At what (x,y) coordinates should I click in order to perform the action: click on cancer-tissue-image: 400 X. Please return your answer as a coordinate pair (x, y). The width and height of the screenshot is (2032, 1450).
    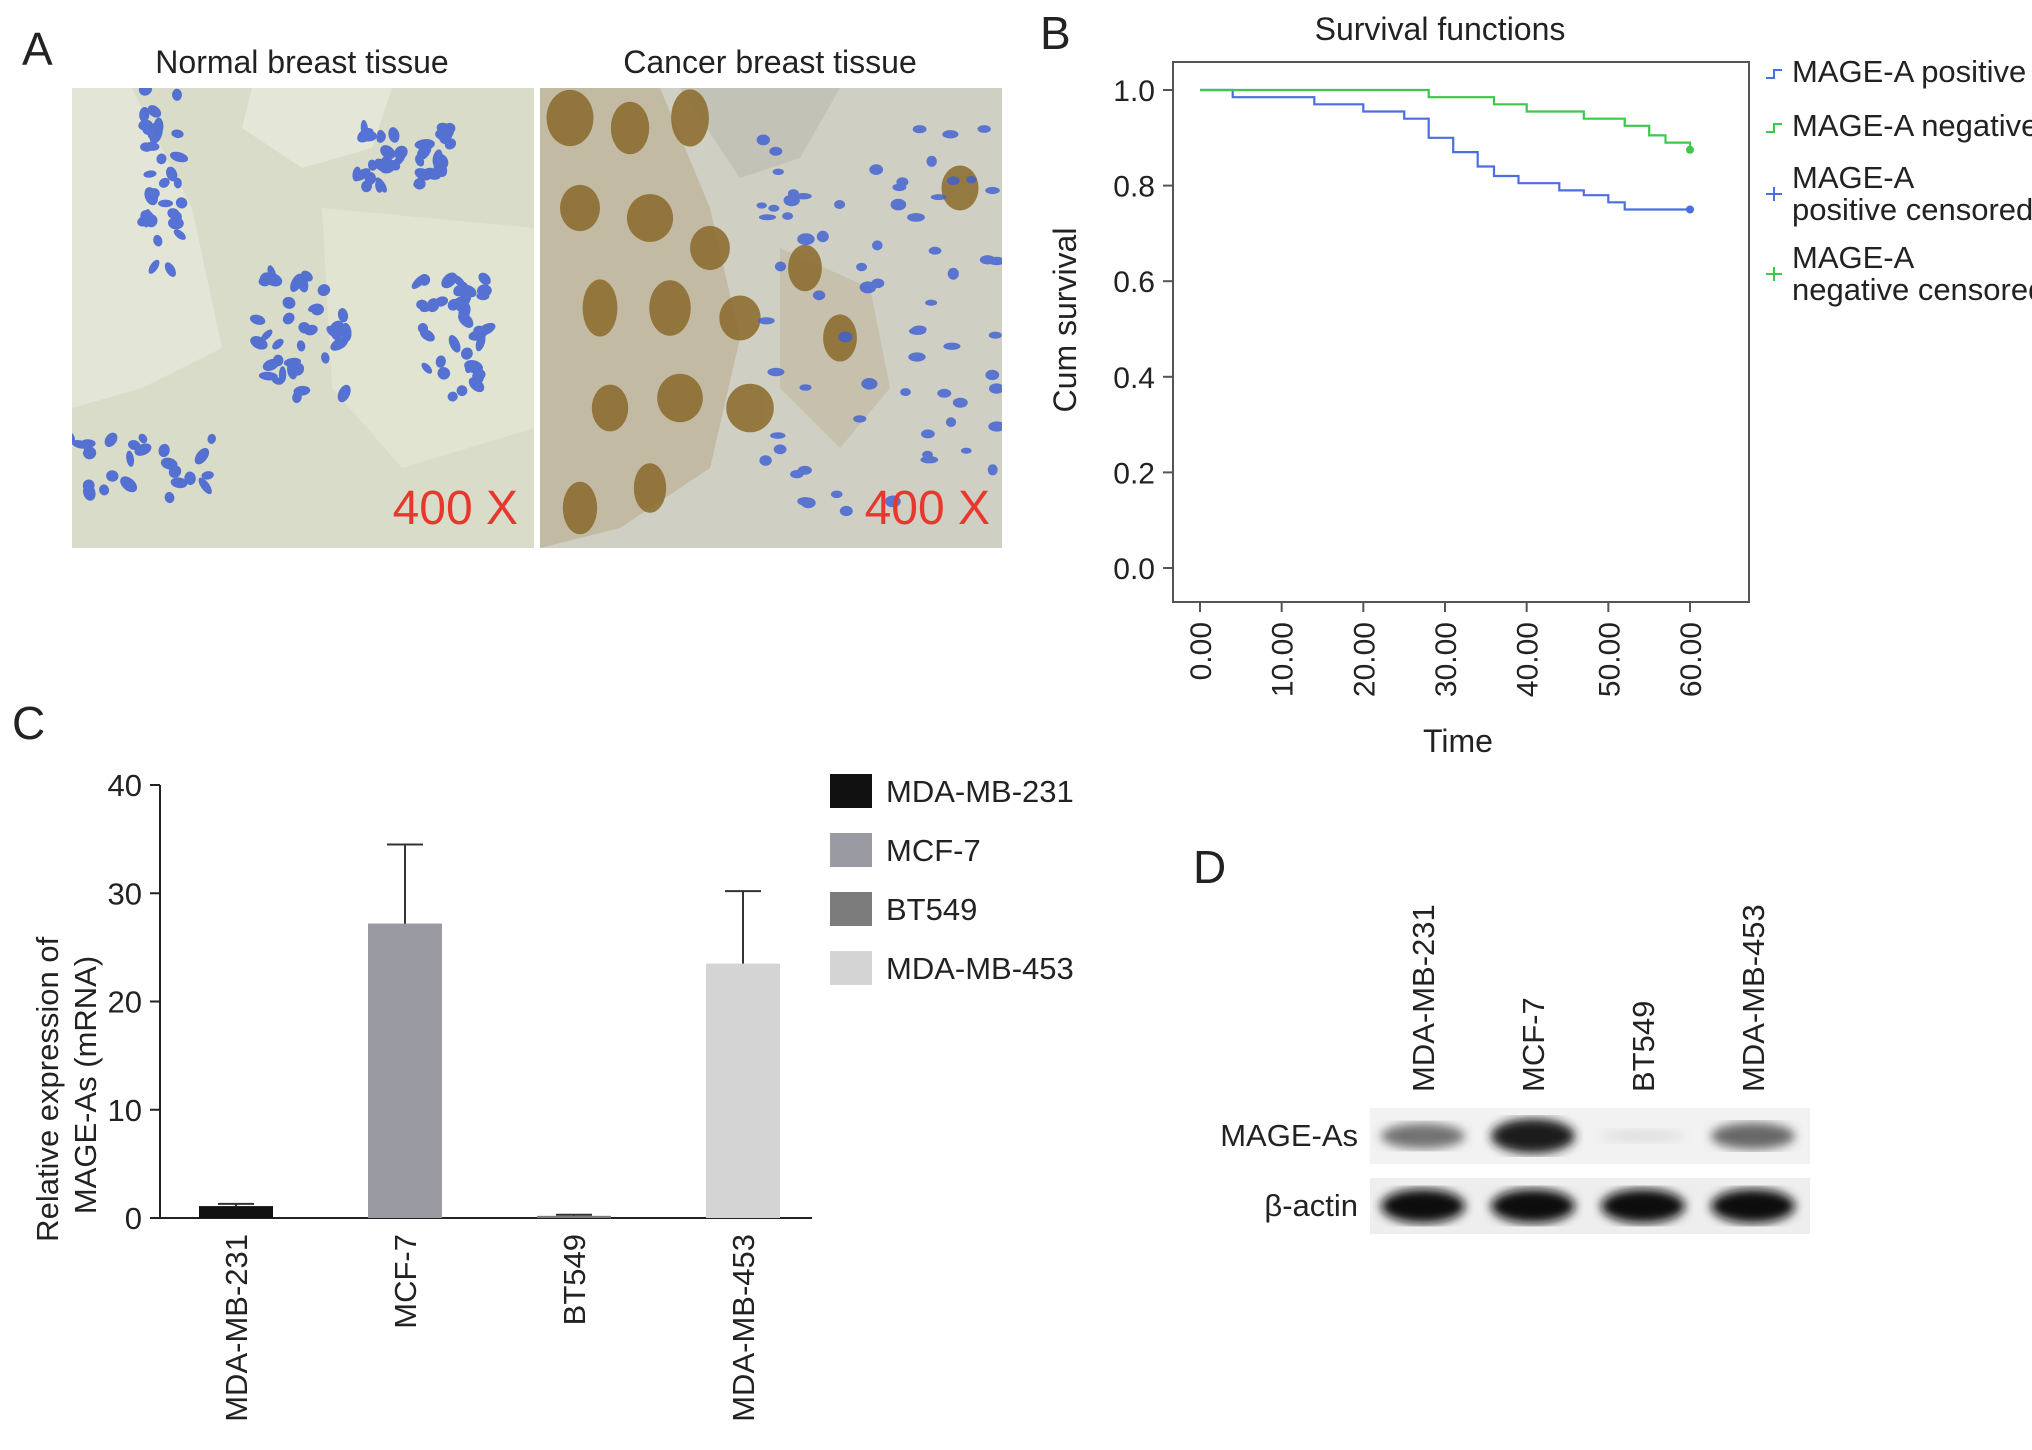
    Looking at the image, I should click on (771, 318).